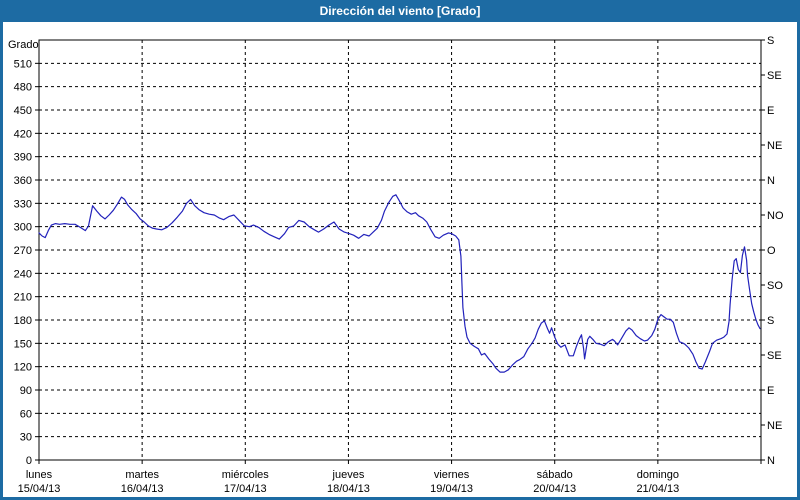 The height and width of the screenshot is (500, 800). I want to click on y-axis-title: Grado, so click(23, 45).